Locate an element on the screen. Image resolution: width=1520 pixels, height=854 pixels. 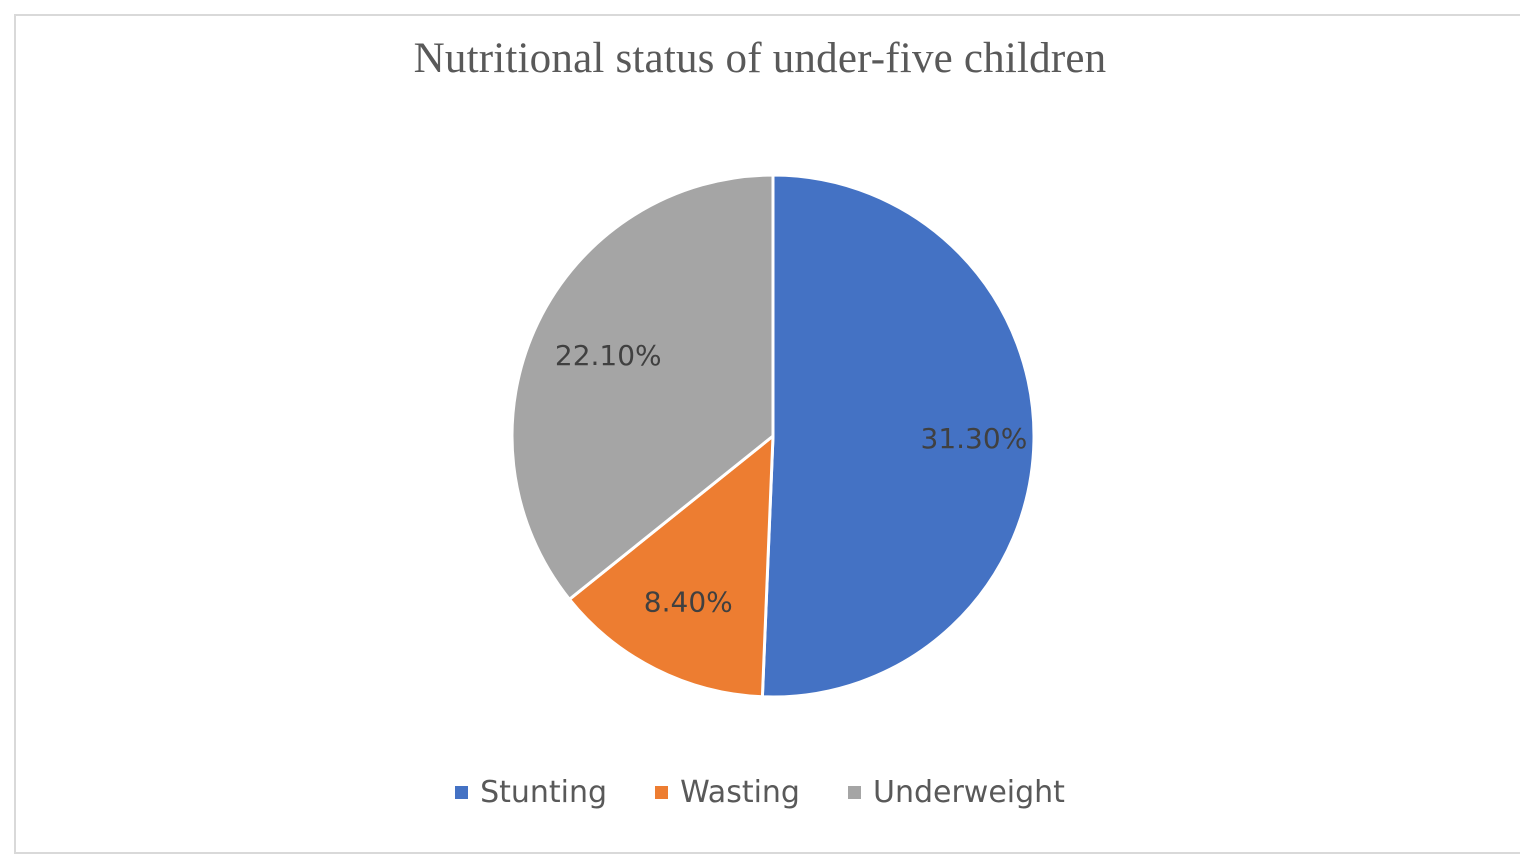
legend-item-wasting: Wasting is located at coordinates (727, 792).